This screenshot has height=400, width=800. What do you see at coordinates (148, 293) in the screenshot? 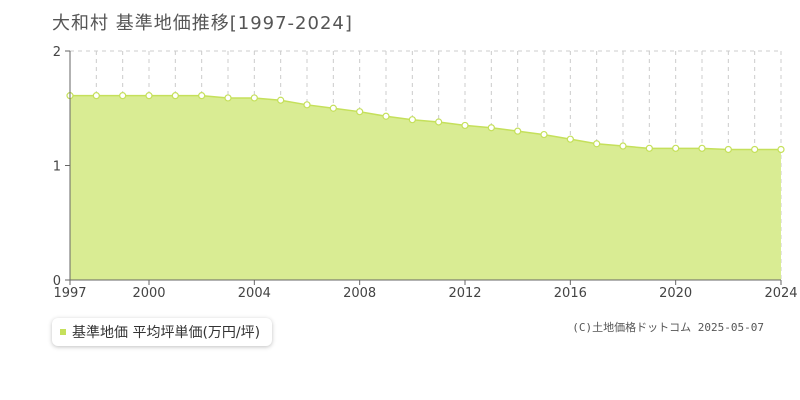
I see `x-tick-label: 2000` at bounding box center [148, 293].